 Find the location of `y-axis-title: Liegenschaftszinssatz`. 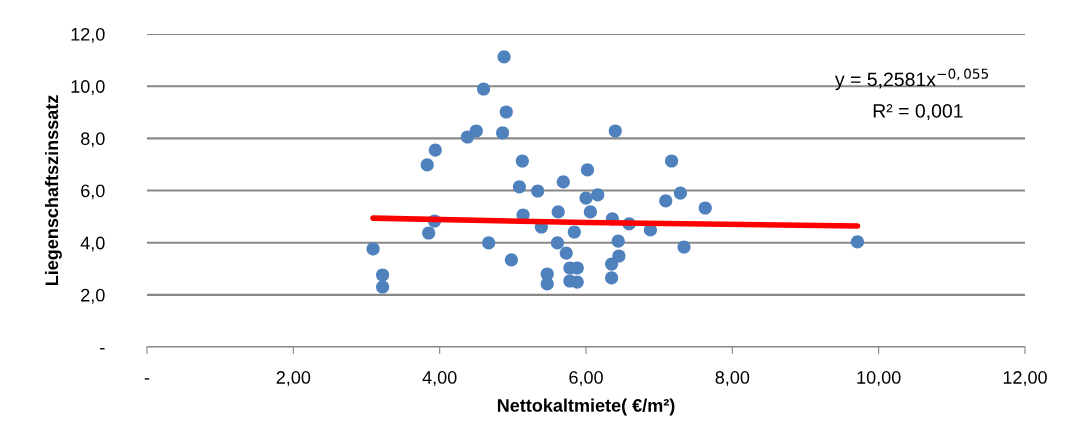

y-axis-title: Liegenschaftszinssatz is located at coordinates (53, 190).